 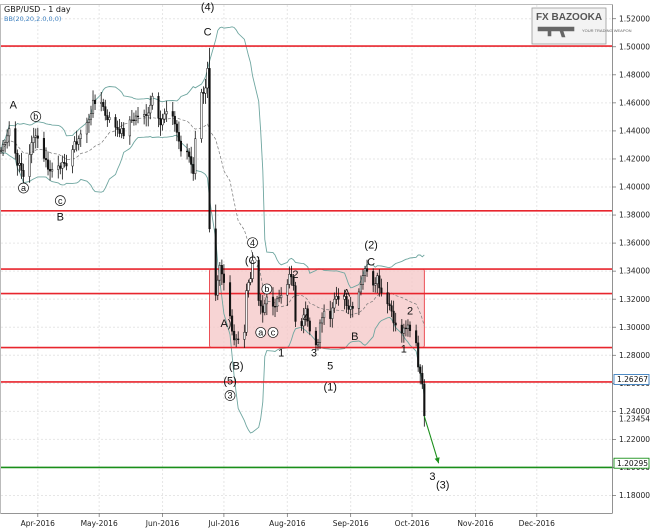 What do you see at coordinates (581, 26) in the screenshot?
I see `logo: FX BAZOOKA YOUR TRADING WEAPON` at bounding box center [581, 26].